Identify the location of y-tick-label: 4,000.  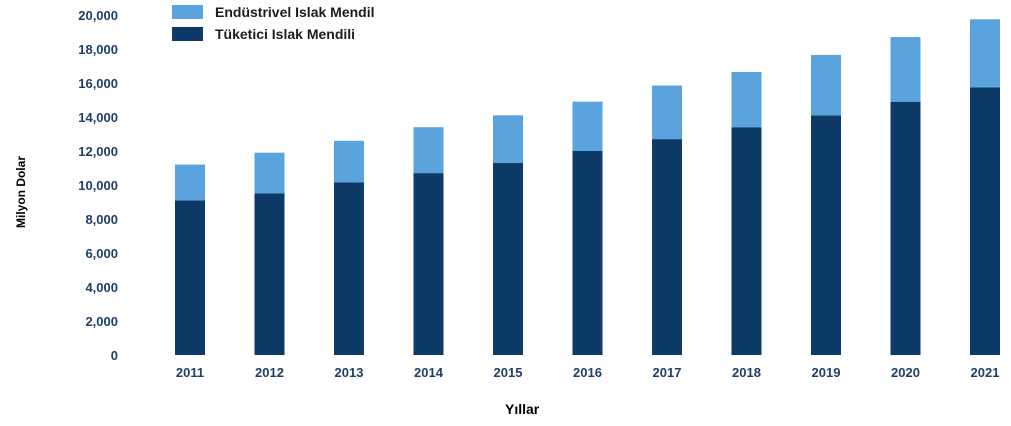
(101, 287).